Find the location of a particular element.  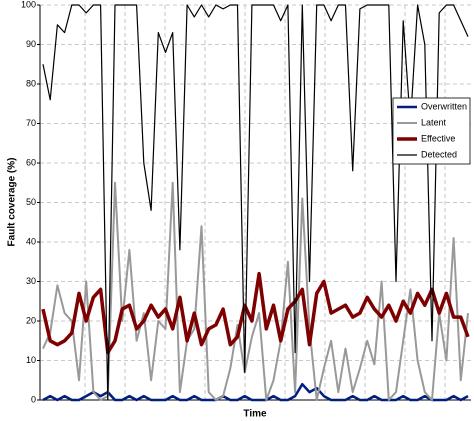

y-tick-label: 40 is located at coordinates (31, 241).